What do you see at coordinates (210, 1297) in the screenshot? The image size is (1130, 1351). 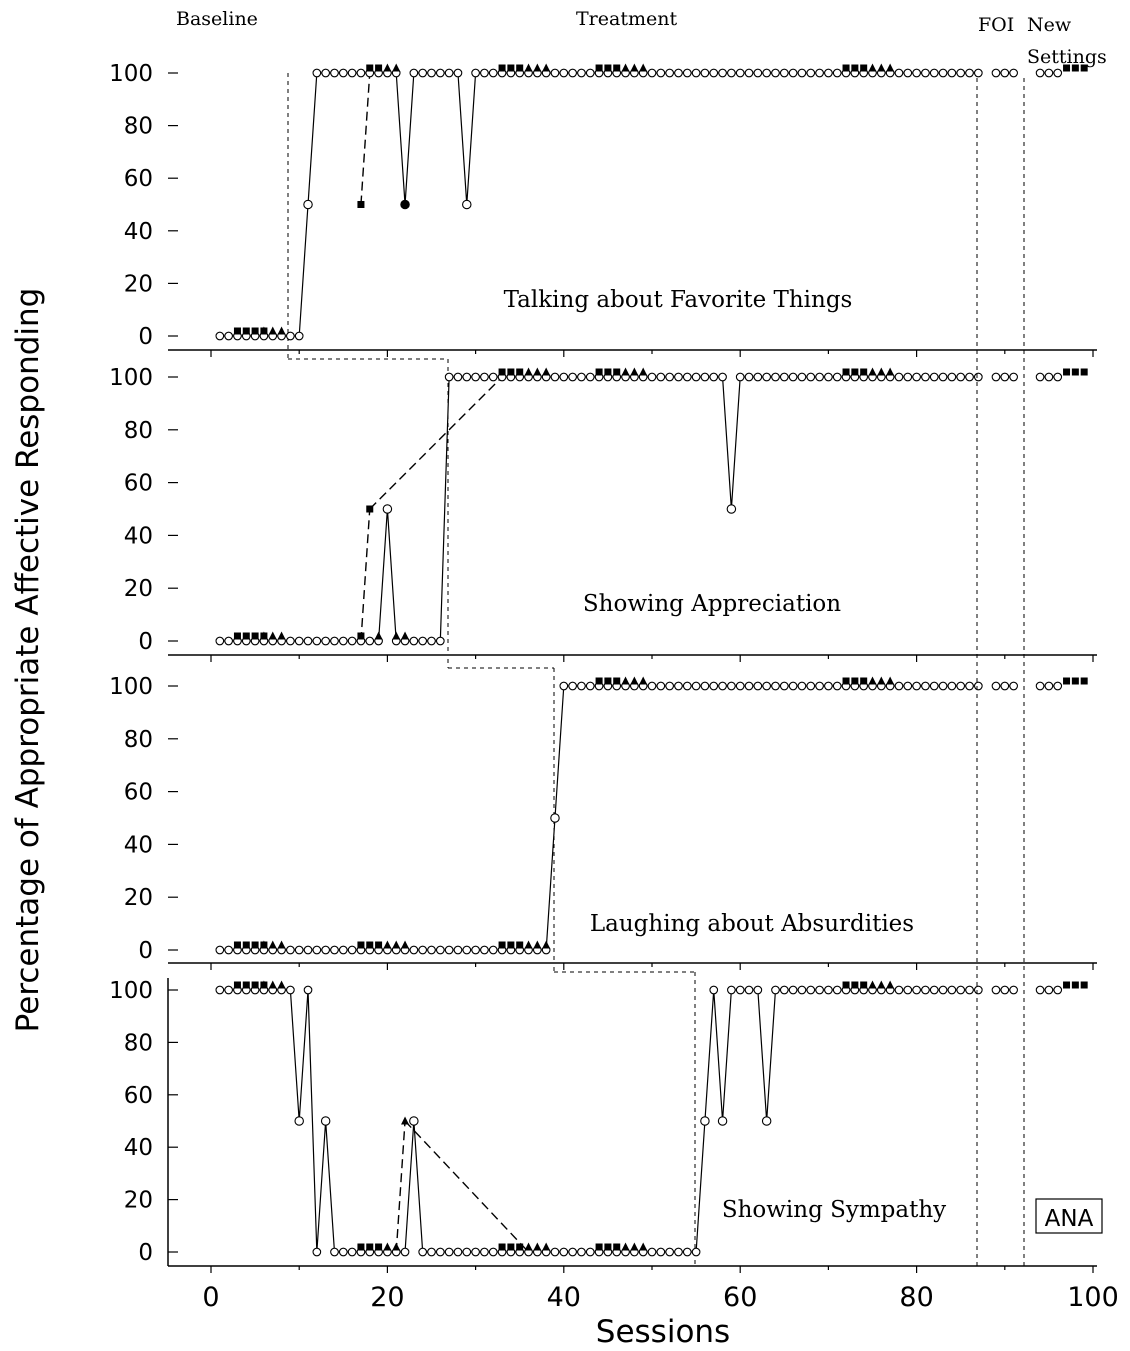 I see `x-tick-label: 0` at bounding box center [210, 1297].